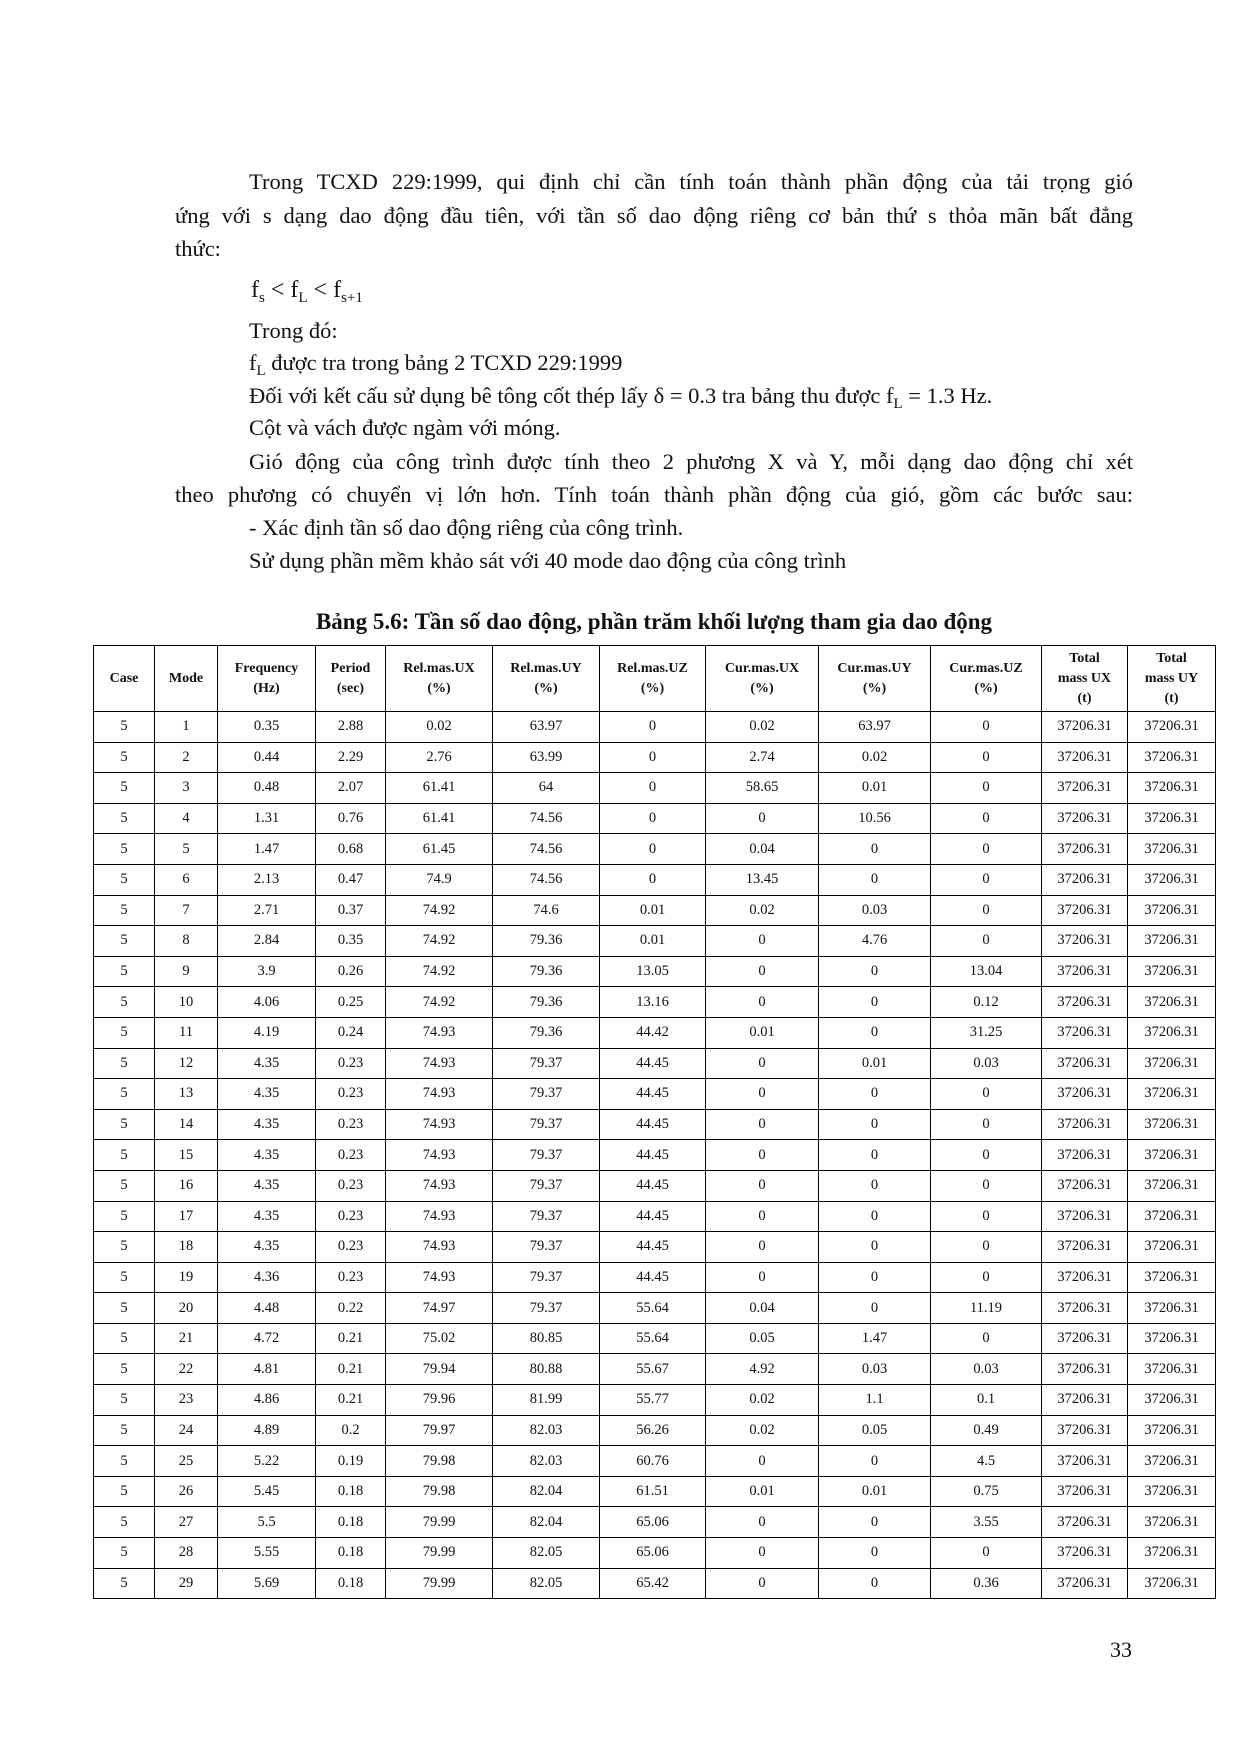 This screenshot has height=1755, width=1241. What do you see at coordinates (986, 1461) in the screenshot?
I see `table-cell: 4.5` at bounding box center [986, 1461].